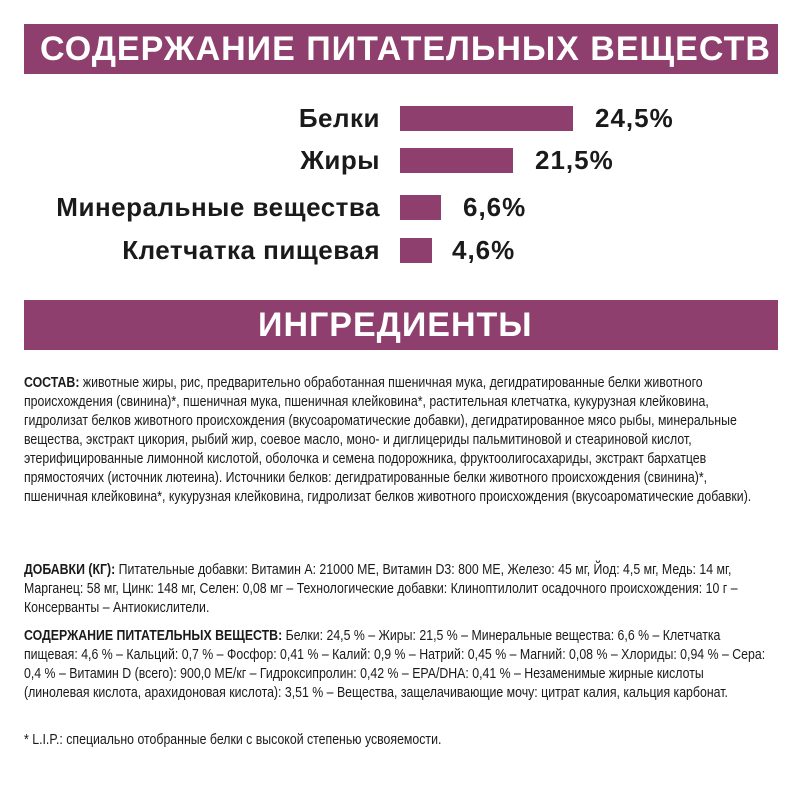 The height and width of the screenshot is (800, 800). What do you see at coordinates (401, 325) in the screenshot?
I see `ingredients-header: ИНГРЕДИЕНТЫ` at bounding box center [401, 325].